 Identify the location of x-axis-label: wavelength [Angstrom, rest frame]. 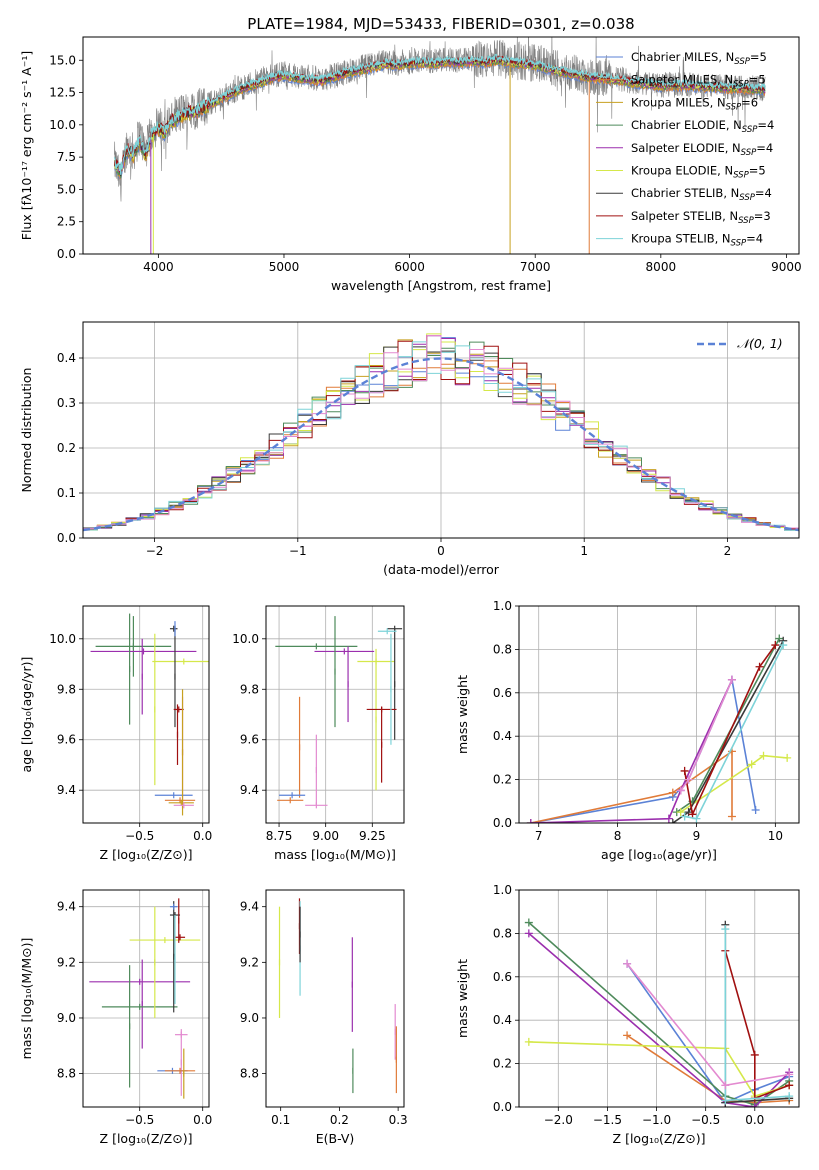
(441, 285).